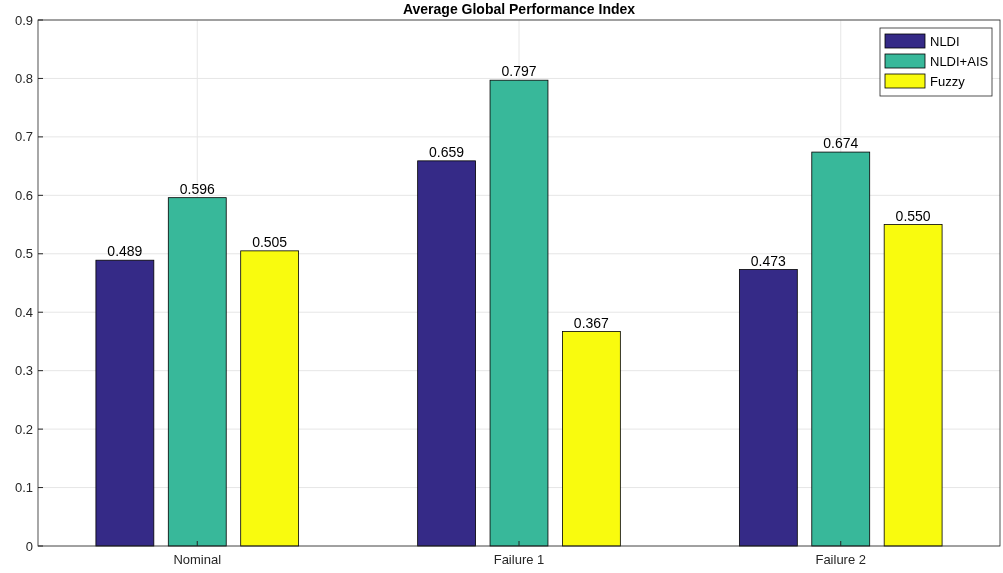 This screenshot has height=573, width=1003. Describe the element at coordinates (23, 20) in the screenshot. I see `y-tick-label: 0.9` at that location.